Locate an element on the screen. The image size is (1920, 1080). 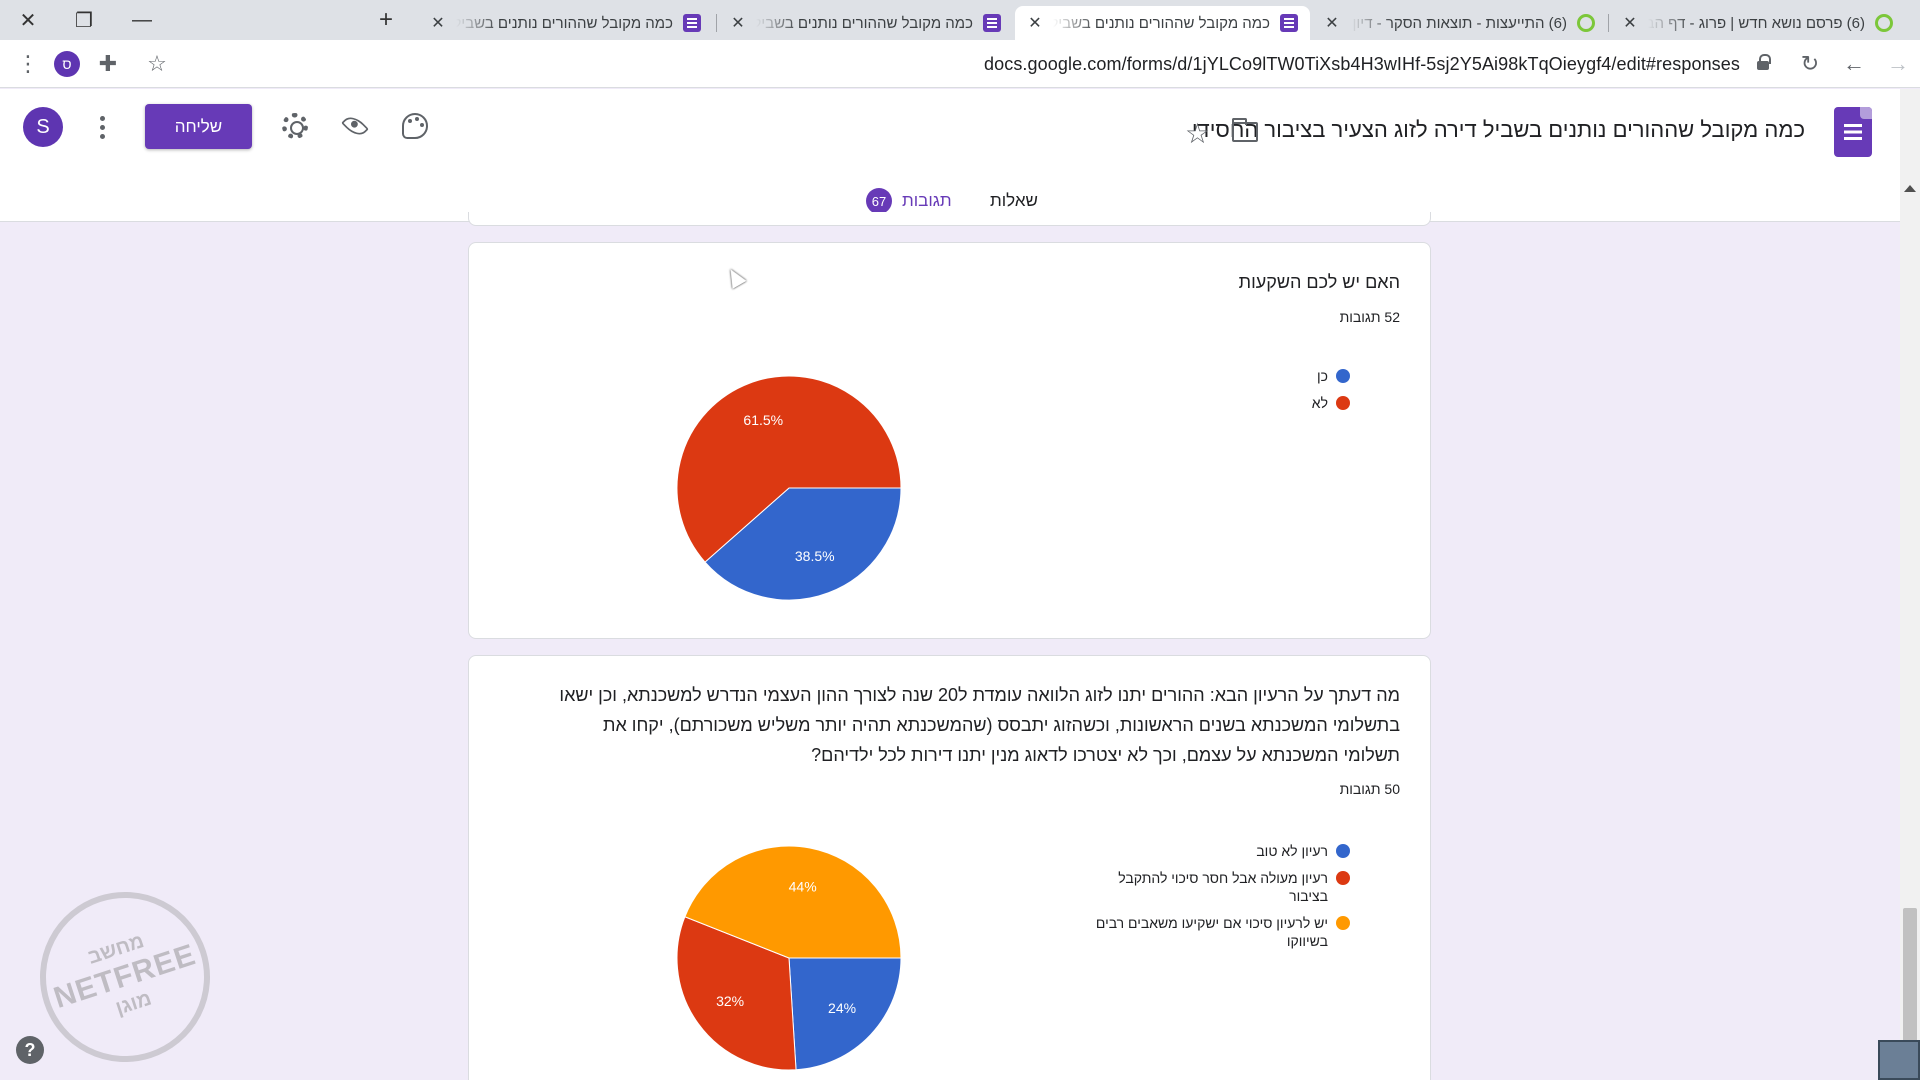
close-window-icon: ✕ is located at coordinates (28, 20).